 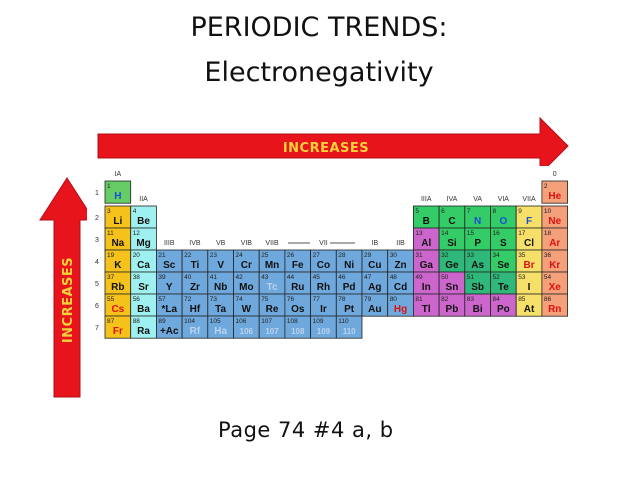 I want to click on element-symbol: Ru, so click(x=297, y=287).